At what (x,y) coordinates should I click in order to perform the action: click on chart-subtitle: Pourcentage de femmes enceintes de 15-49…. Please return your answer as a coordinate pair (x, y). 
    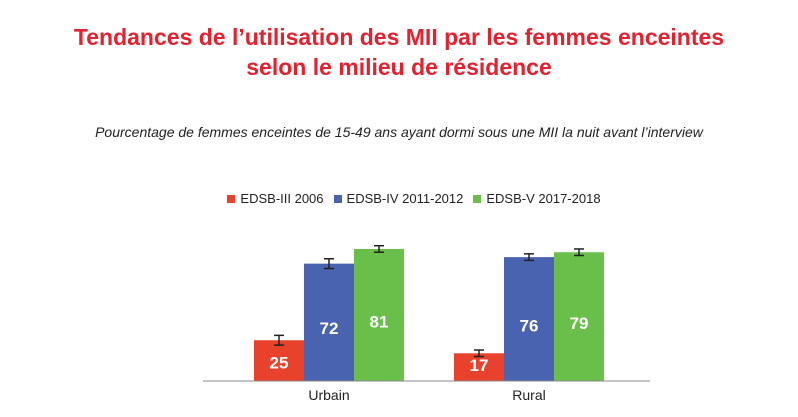
    Looking at the image, I should click on (399, 132).